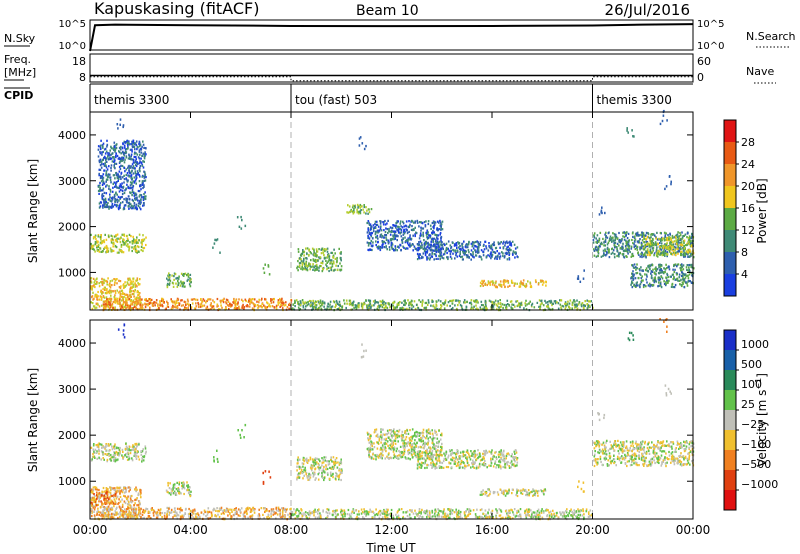 This screenshot has height=554, width=800. Describe the element at coordinates (771, 36) in the screenshot. I see `nsearch-label: N.Search` at that location.